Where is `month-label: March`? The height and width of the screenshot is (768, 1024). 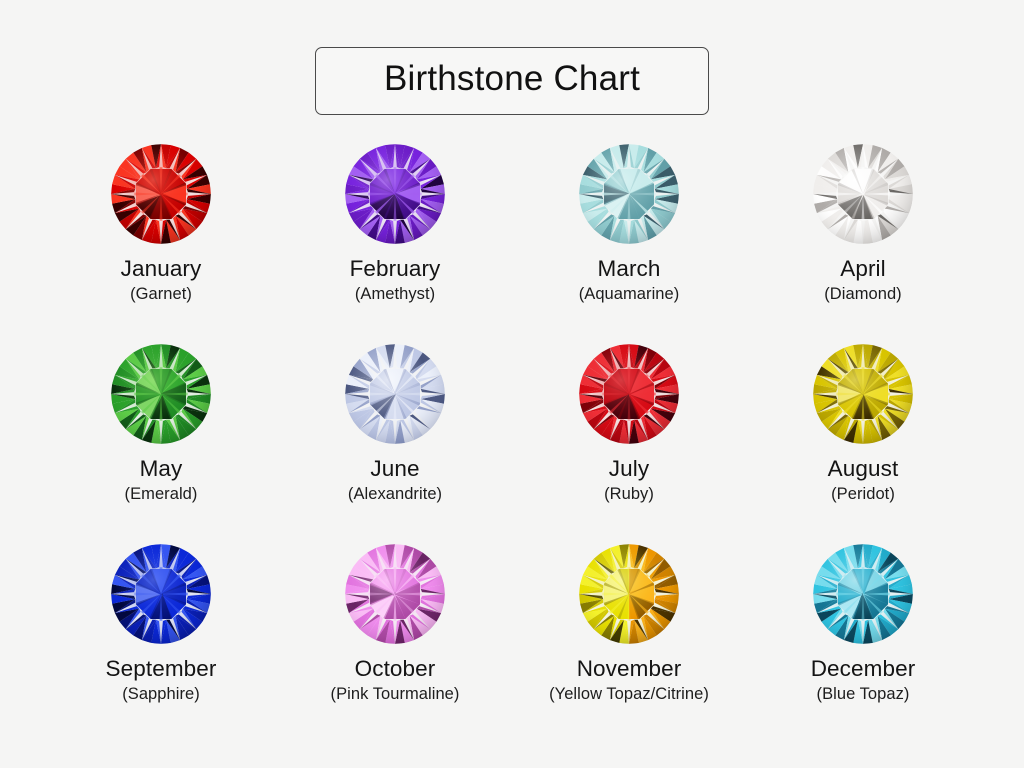
month-label: March is located at coordinates (629, 268).